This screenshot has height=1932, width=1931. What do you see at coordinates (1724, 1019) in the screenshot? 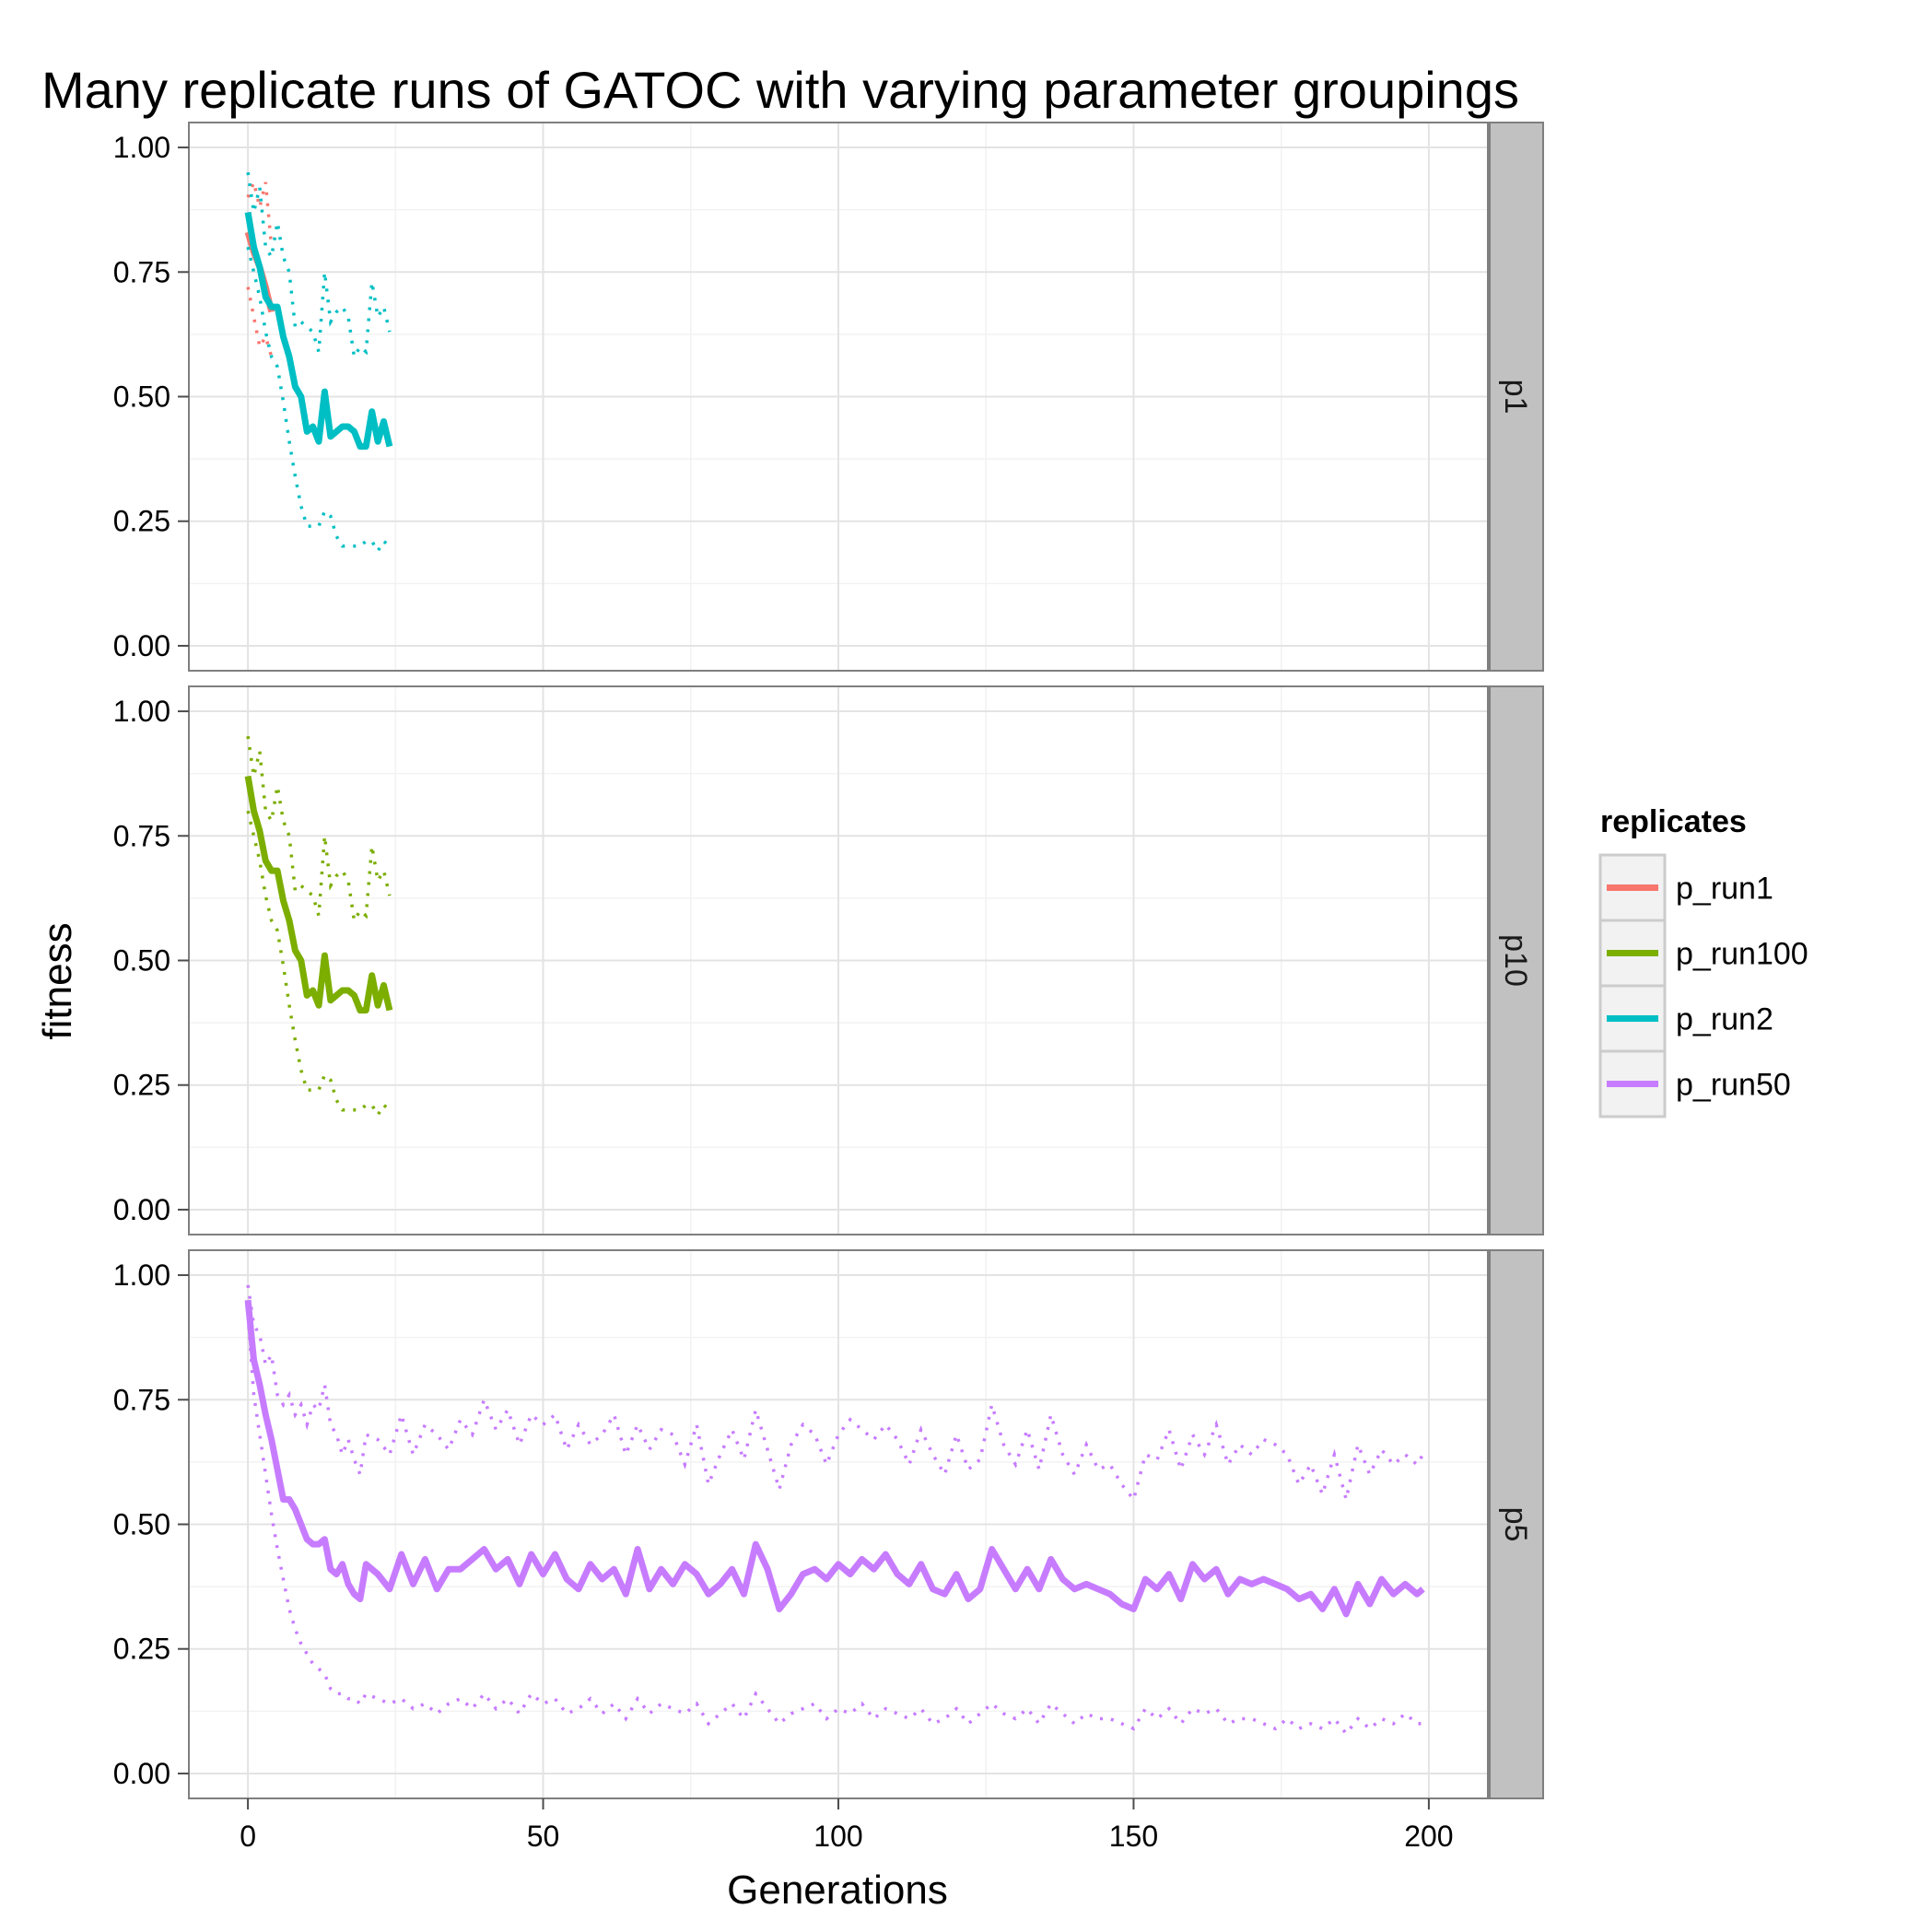
I see `legend-label: p_run2` at bounding box center [1724, 1019].